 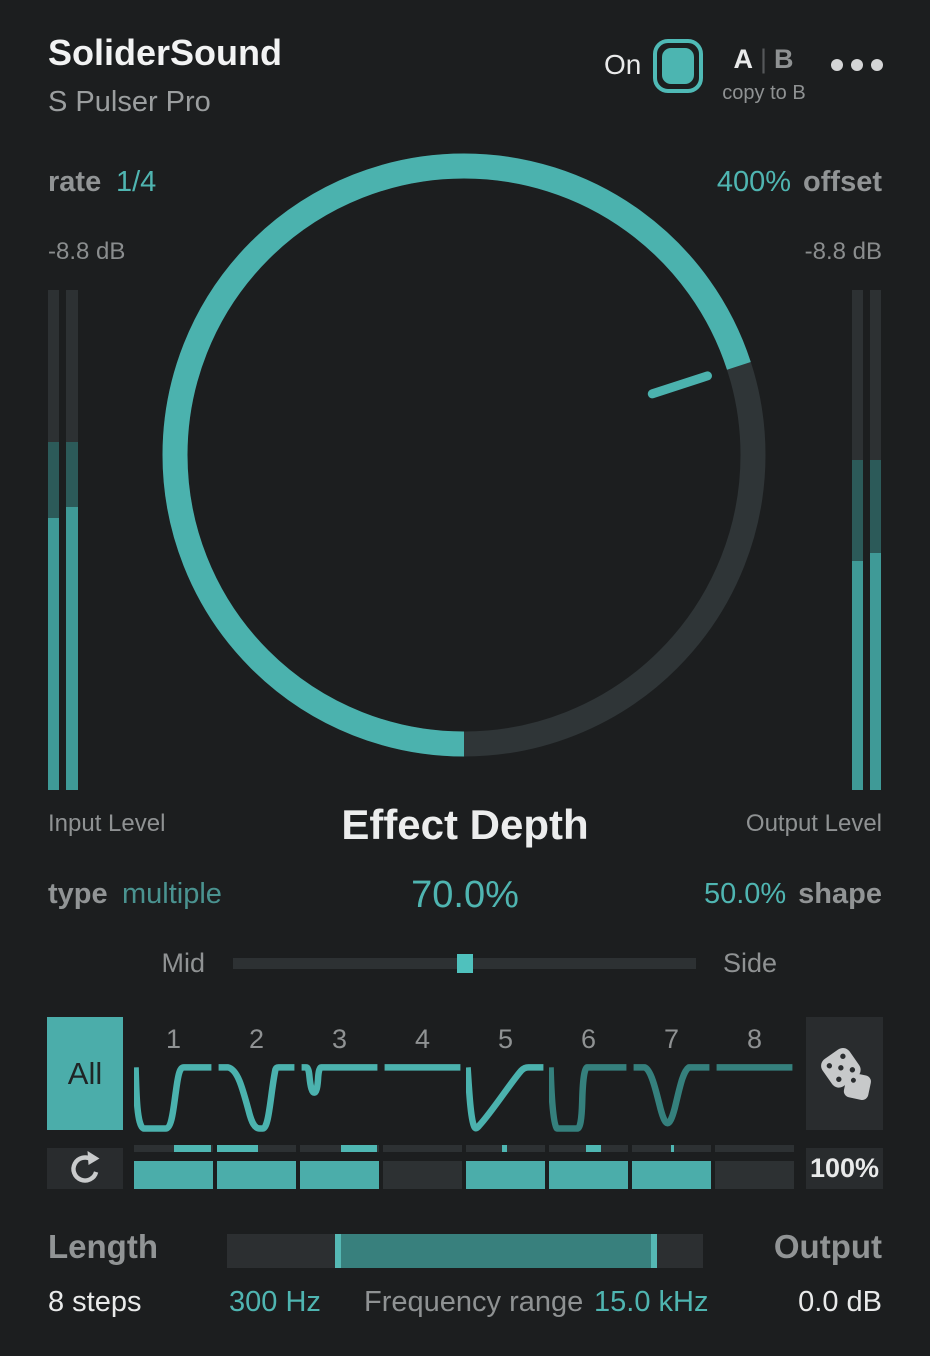 I want to click on midside-thumb, so click(x=464, y=963).